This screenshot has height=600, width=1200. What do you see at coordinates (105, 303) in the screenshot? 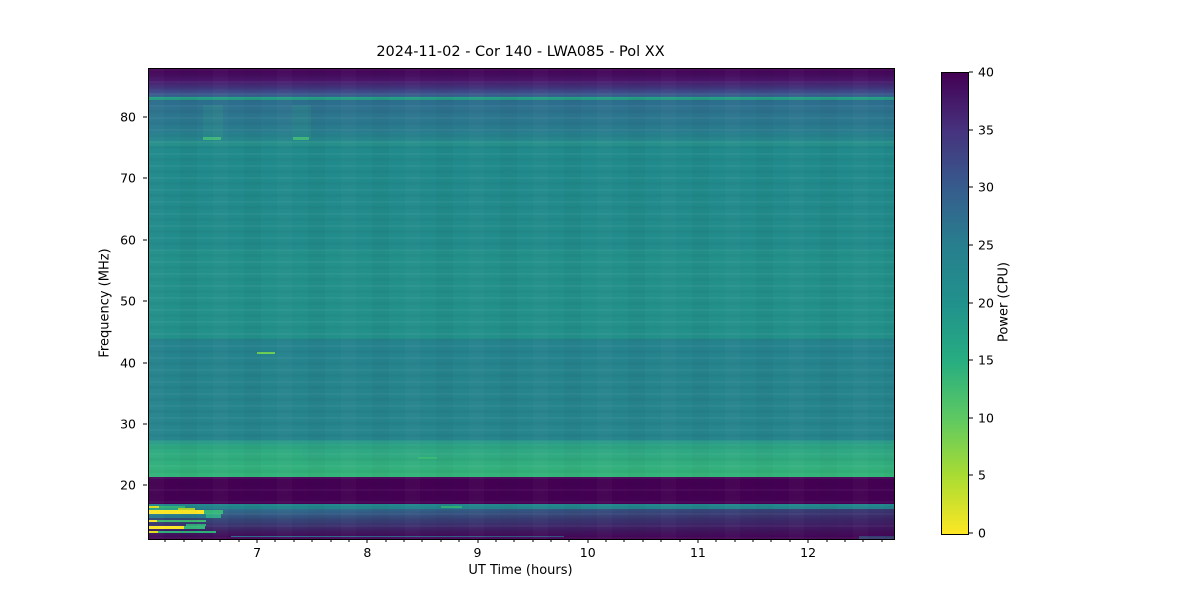
I see `y-axis-label: Frequency (MHz)` at bounding box center [105, 303].